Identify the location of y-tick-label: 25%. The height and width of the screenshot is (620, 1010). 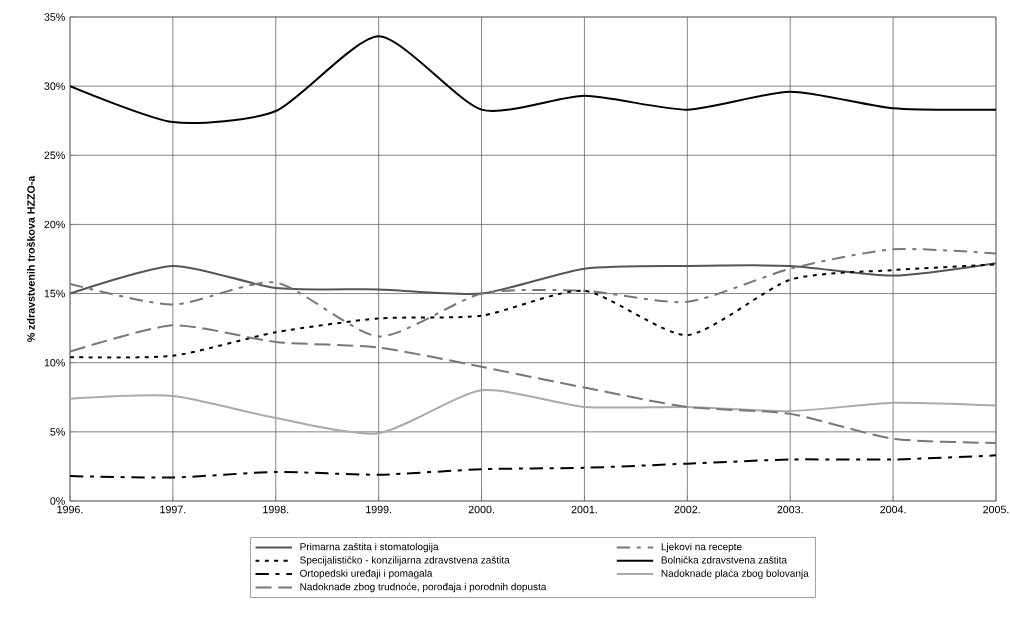
(54, 155).